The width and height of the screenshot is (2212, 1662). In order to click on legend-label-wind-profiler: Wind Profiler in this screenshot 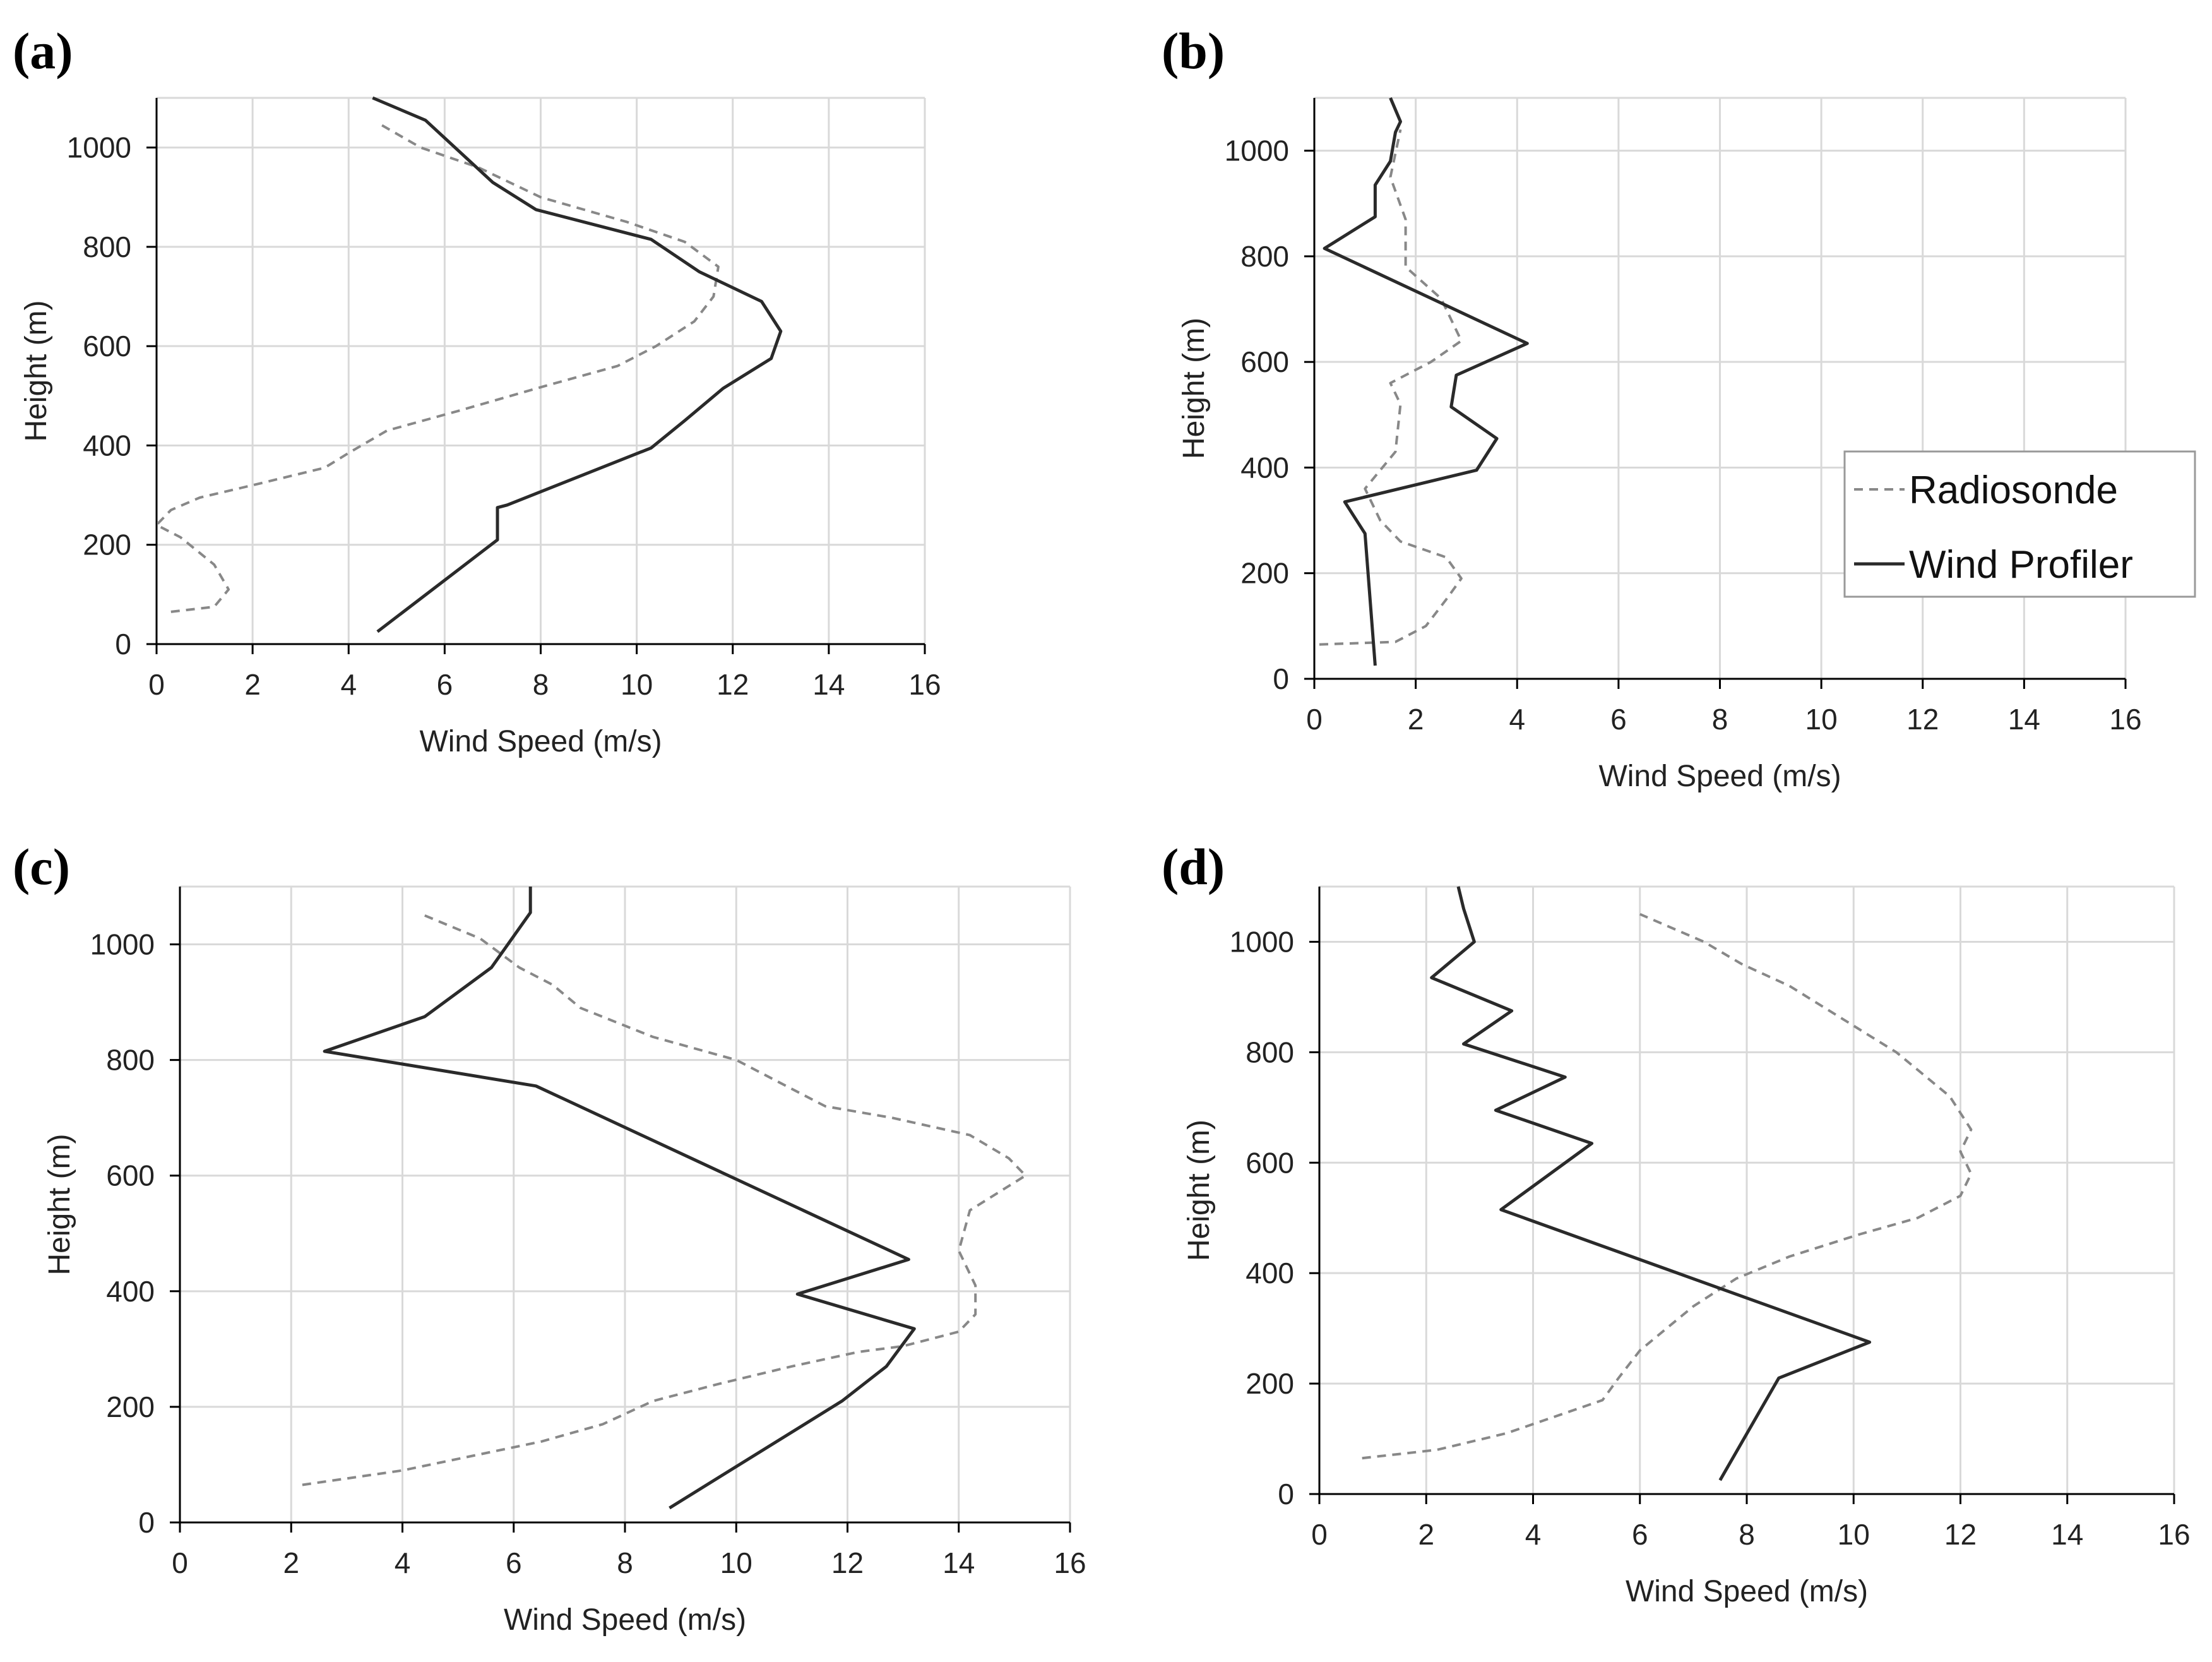, I will do `click(2021, 565)`.